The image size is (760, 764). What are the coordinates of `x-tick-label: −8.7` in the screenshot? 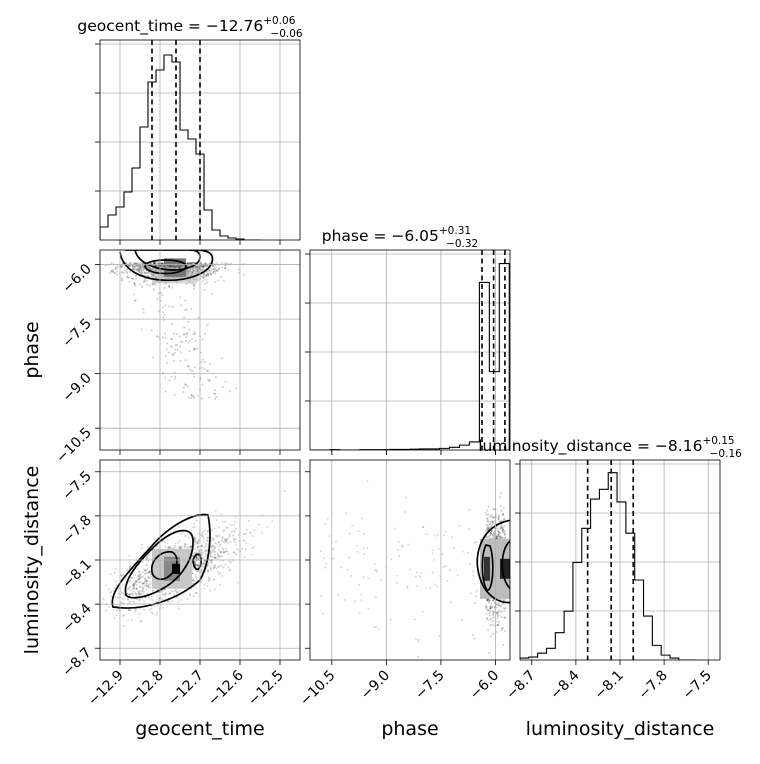 It's located at (520, 685).